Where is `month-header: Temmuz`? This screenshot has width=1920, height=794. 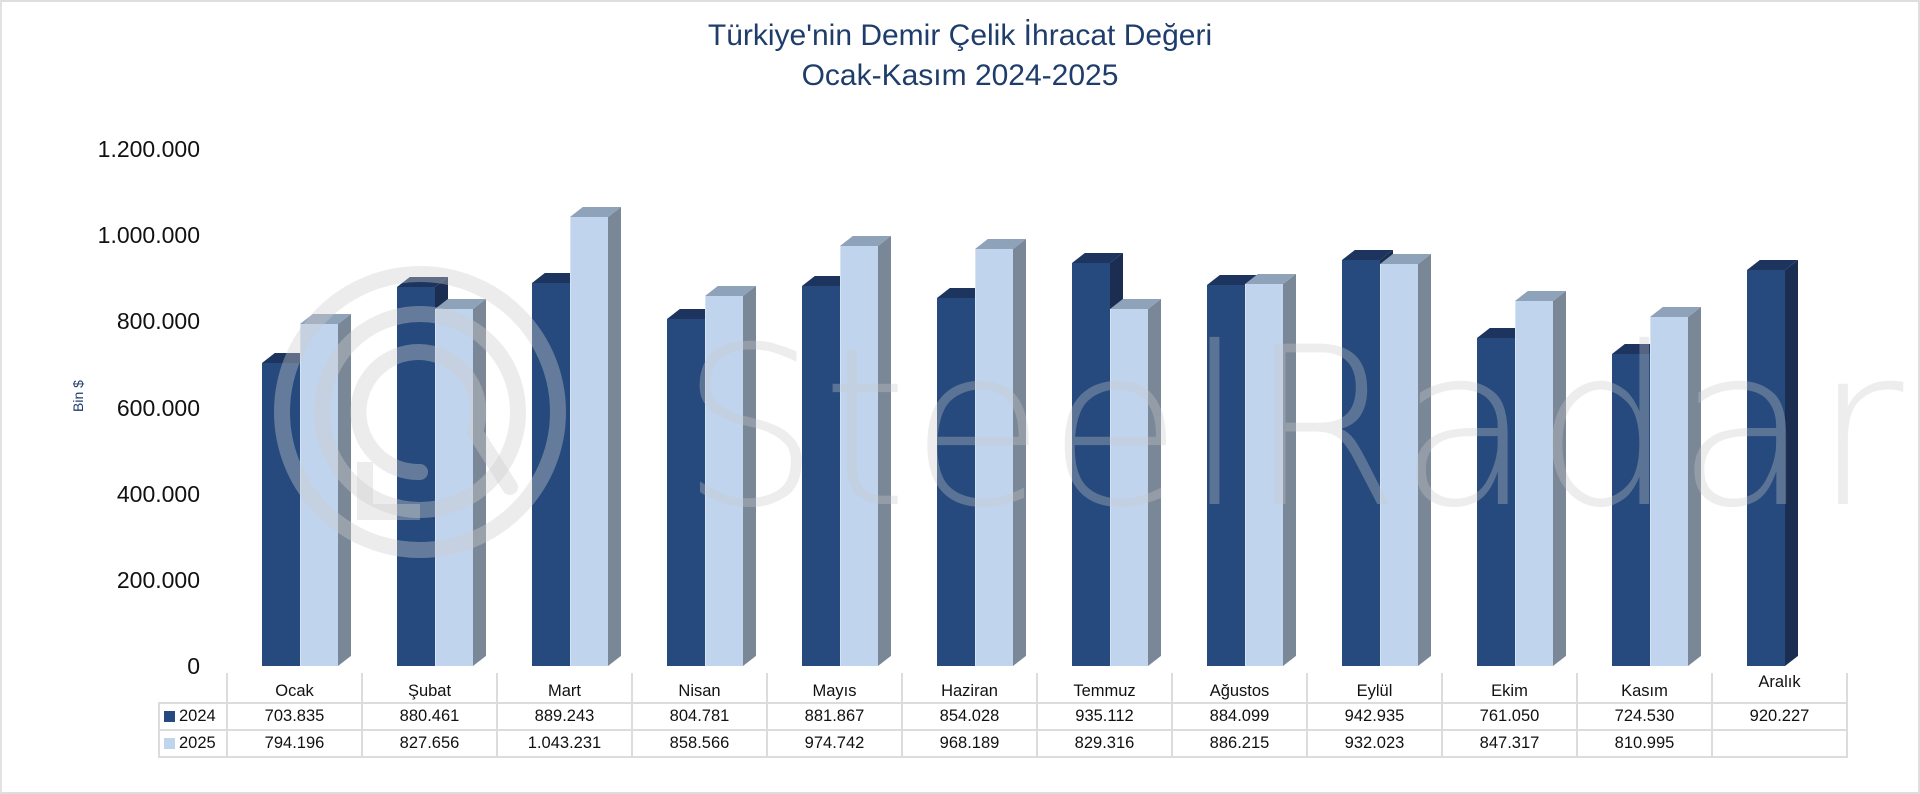 month-header: Temmuz is located at coordinates (1104, 688).